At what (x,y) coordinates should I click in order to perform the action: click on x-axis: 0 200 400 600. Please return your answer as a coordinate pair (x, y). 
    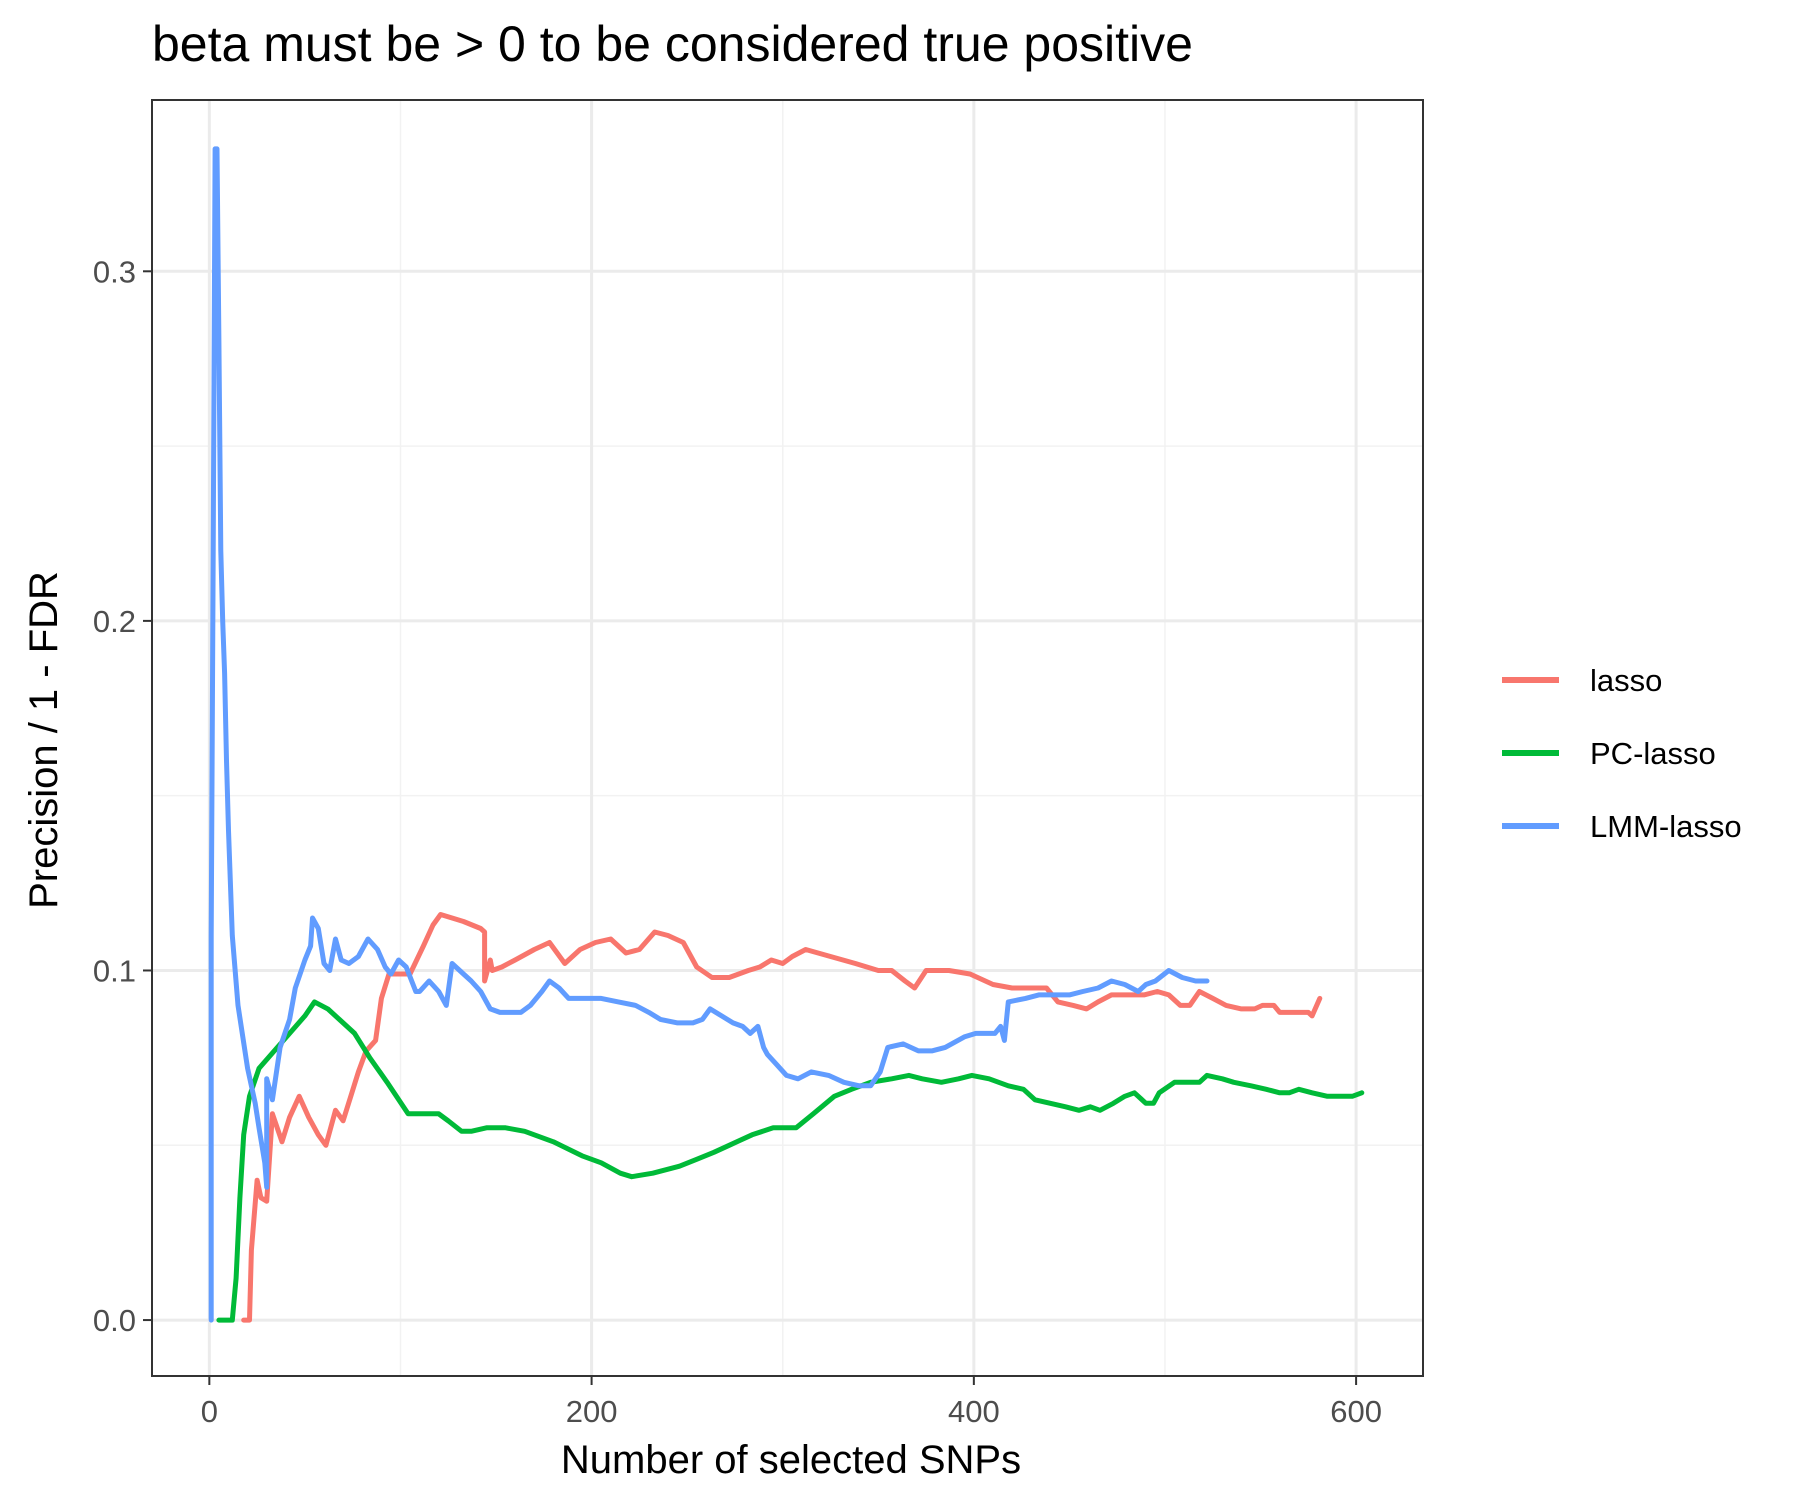
    Looking at the image, I should click on (791, 1402).